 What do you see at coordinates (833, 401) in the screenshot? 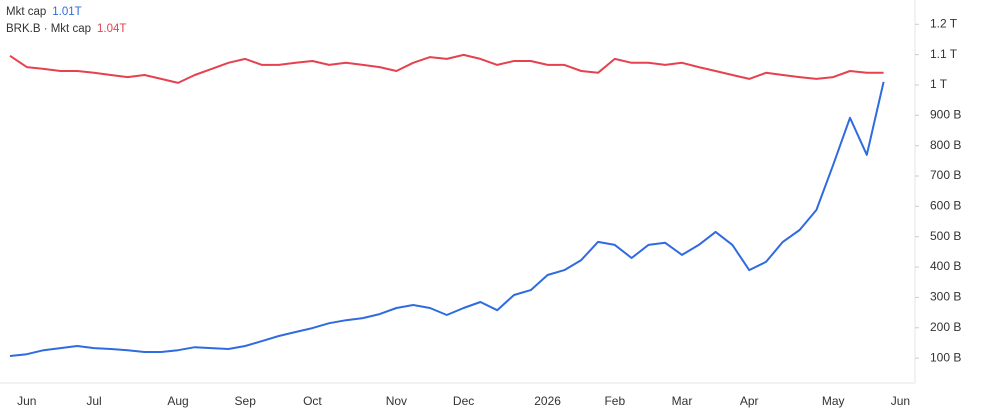
I see `x-tick-label: May` at bounding box center [833, 401].